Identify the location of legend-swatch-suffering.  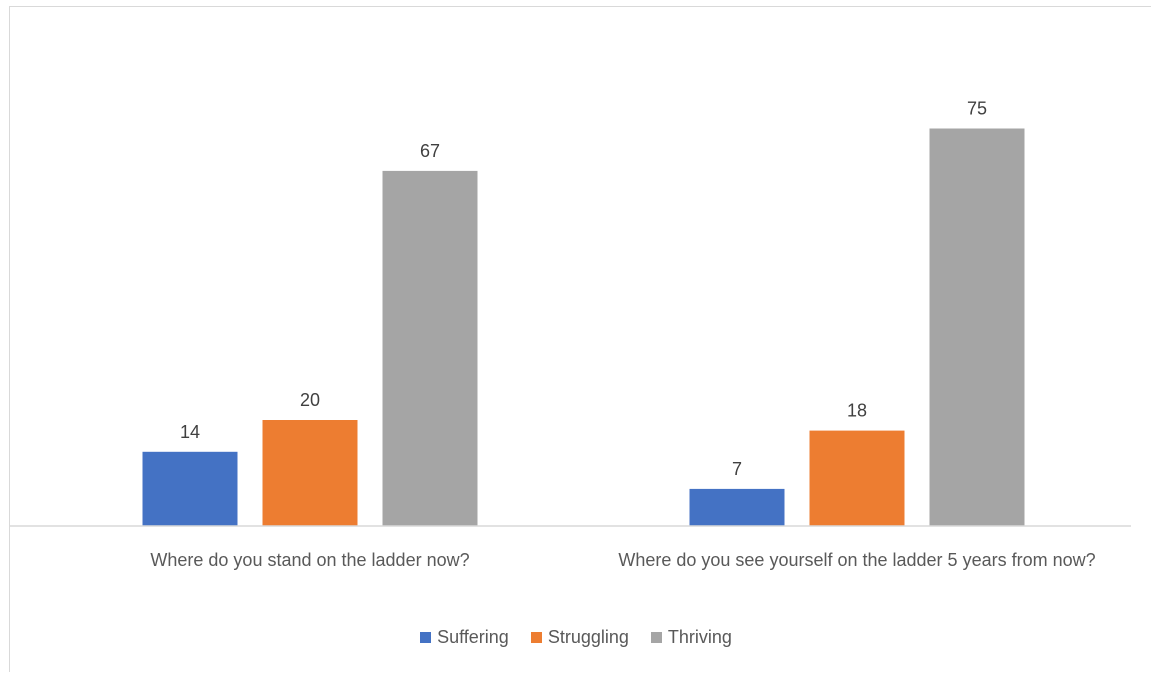
(425, 637).